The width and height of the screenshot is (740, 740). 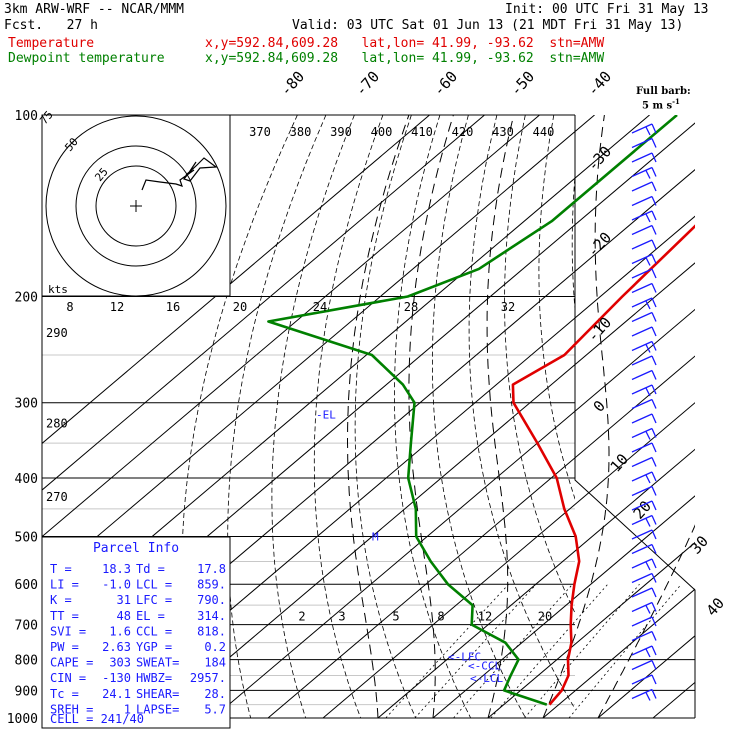 I want to click on parcel-row-value: -130, so click(x=116, y=678).